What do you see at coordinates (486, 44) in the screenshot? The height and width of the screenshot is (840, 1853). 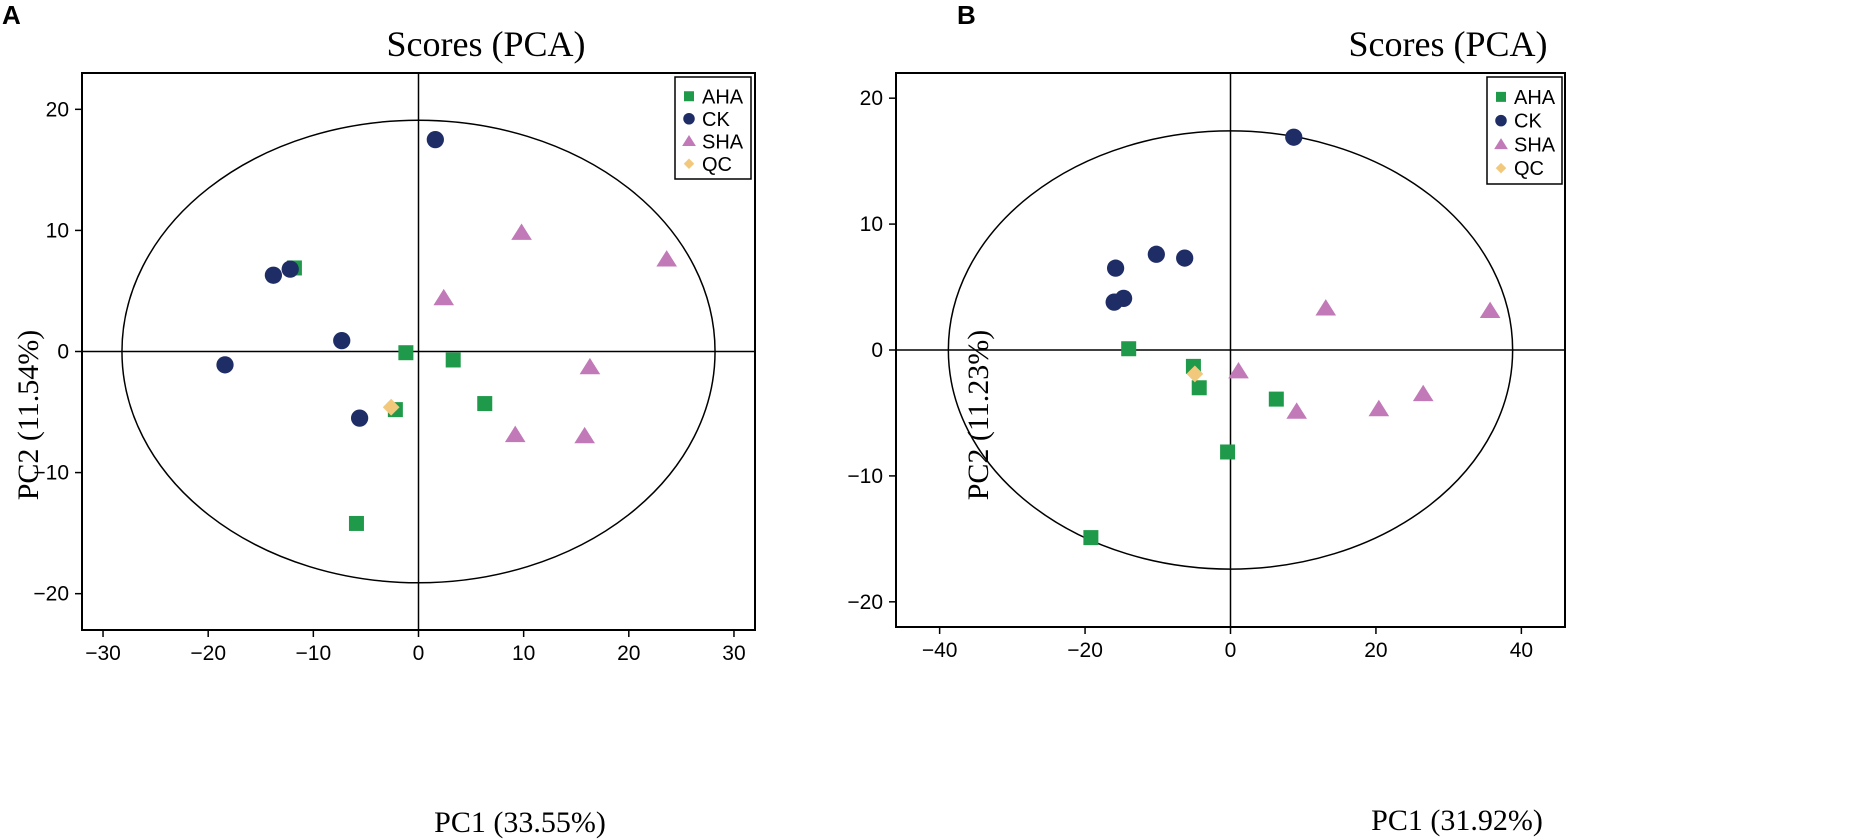 I see `panel-a-title: Scores (PCA)` at bounding box center [486, 44].